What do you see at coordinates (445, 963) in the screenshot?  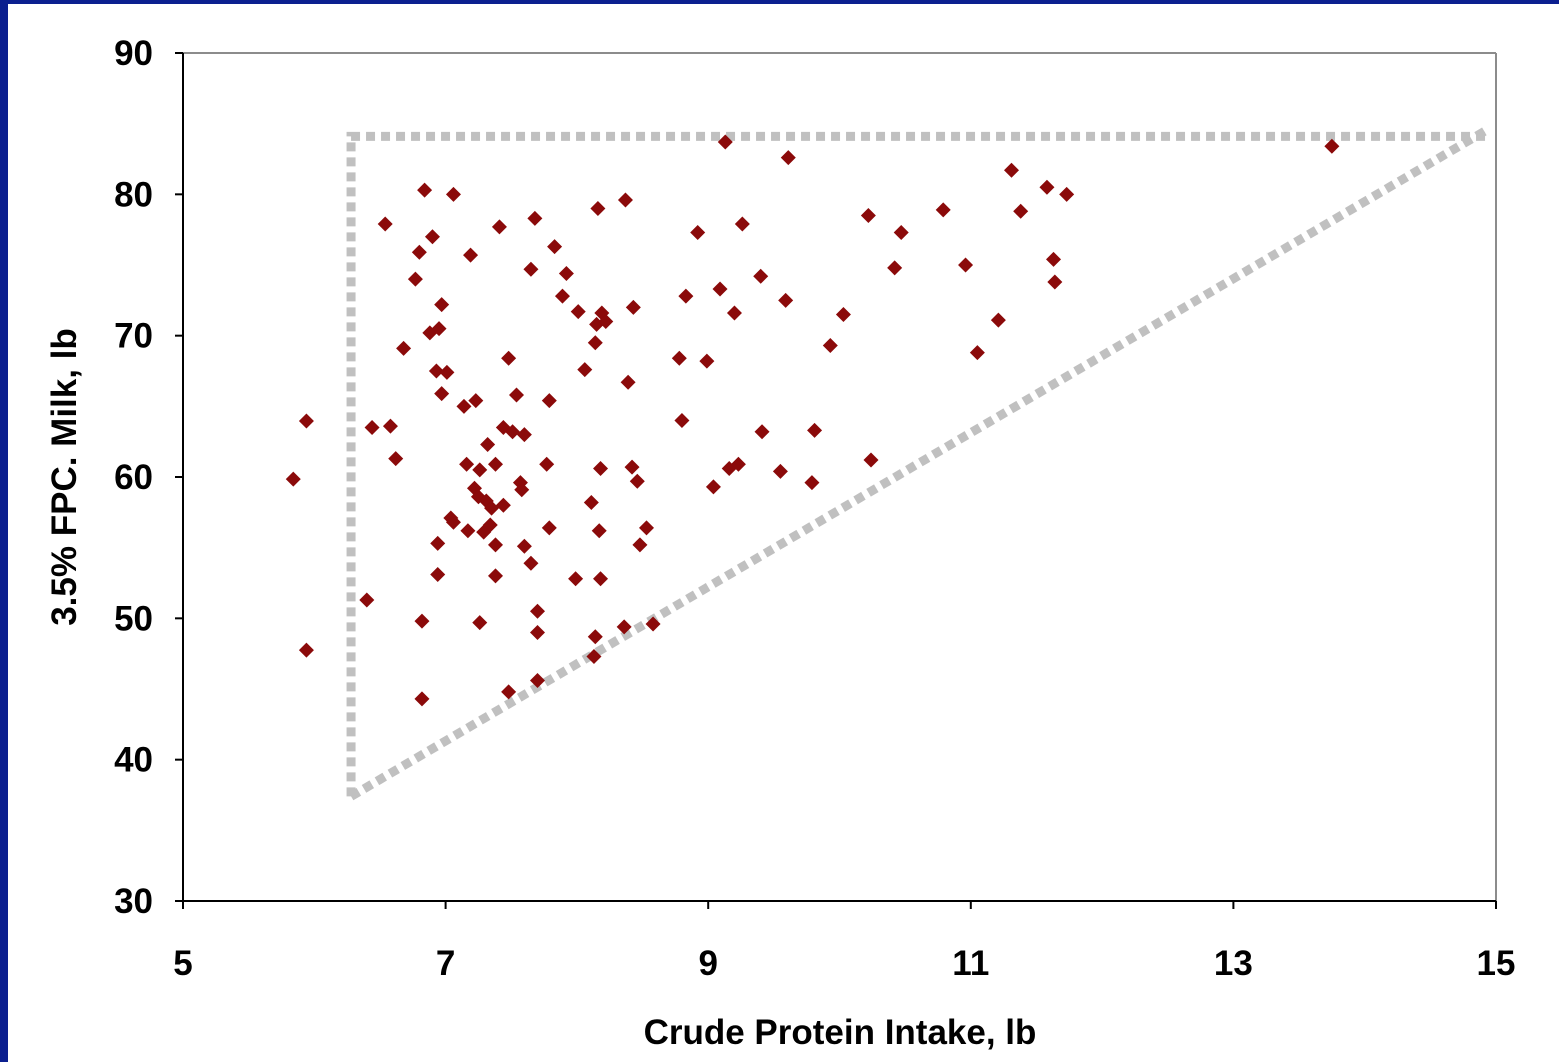 I see `x-tick-label: 7` at bounding box center [445, 963].